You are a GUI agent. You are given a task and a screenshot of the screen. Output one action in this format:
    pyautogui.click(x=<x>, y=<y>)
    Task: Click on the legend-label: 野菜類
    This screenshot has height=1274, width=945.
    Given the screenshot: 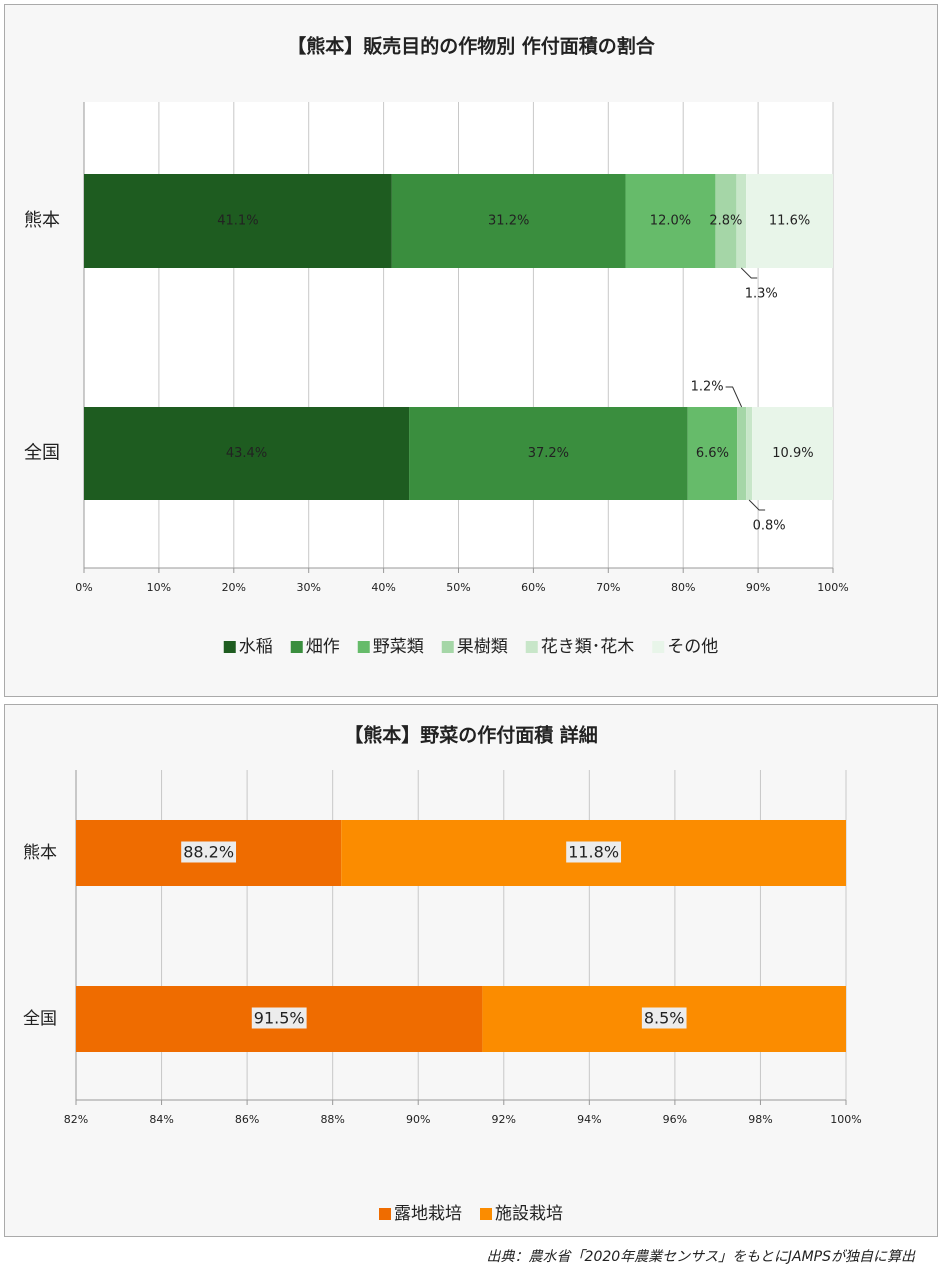 What is the action you would take?
    pyautogui.click(x=398, y=647)
    